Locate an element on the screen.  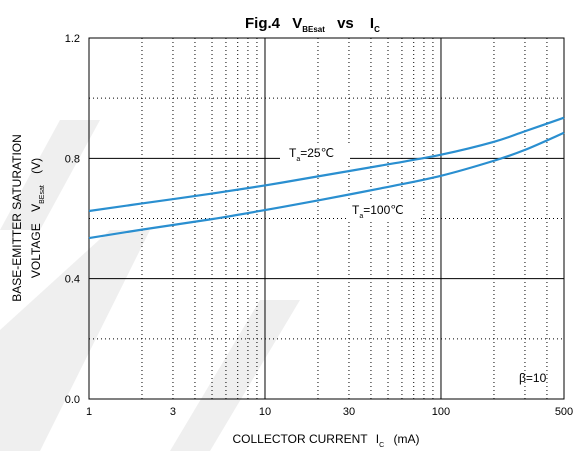
svg-text: VOLTAGE VBEsat (V) is located at coordinates (38, 218).